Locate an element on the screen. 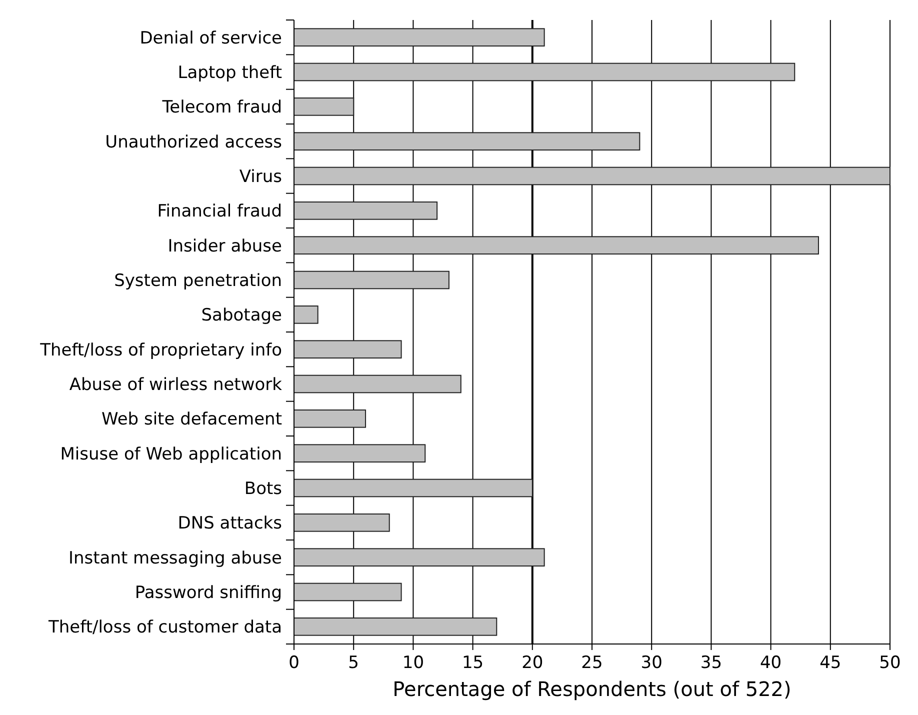 The height and width of the screenshot is (715, 918). y-tick-label: Denial of service is located at coordinates (211, 38).